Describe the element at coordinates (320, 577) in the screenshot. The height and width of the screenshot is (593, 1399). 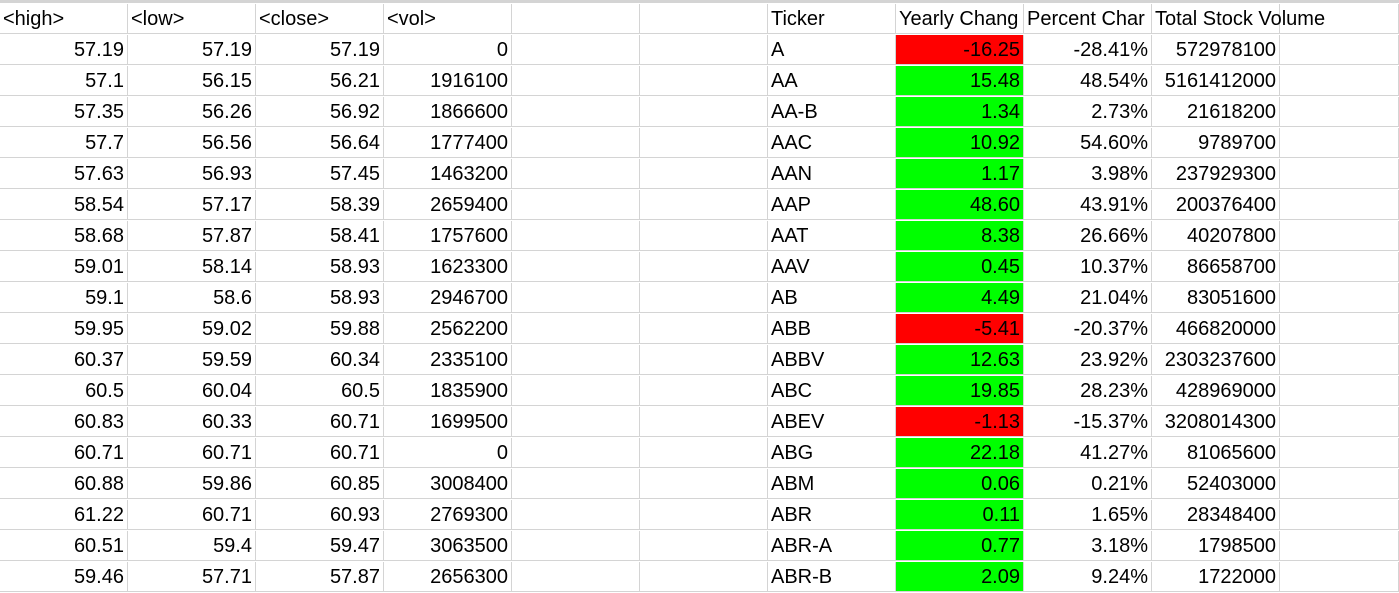
I see `cell-close: 57.87` at that location.